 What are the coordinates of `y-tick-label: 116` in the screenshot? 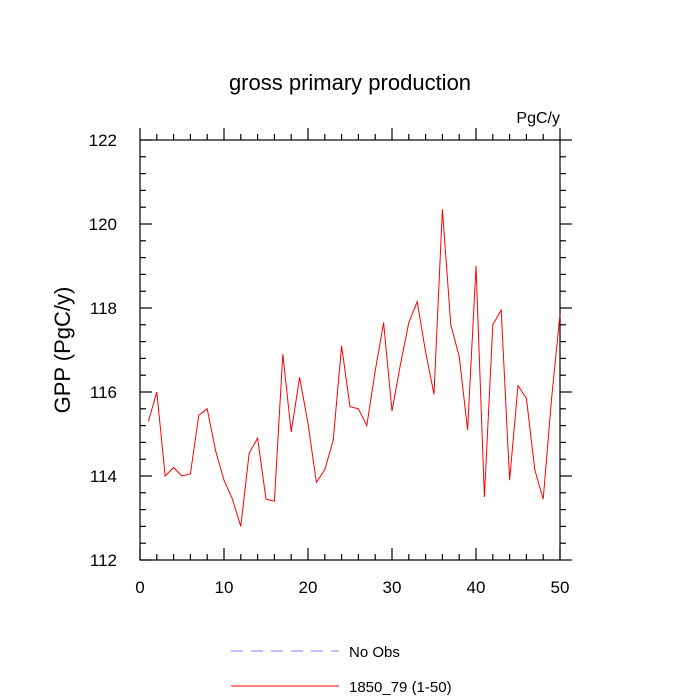 It's located at (103, 392).